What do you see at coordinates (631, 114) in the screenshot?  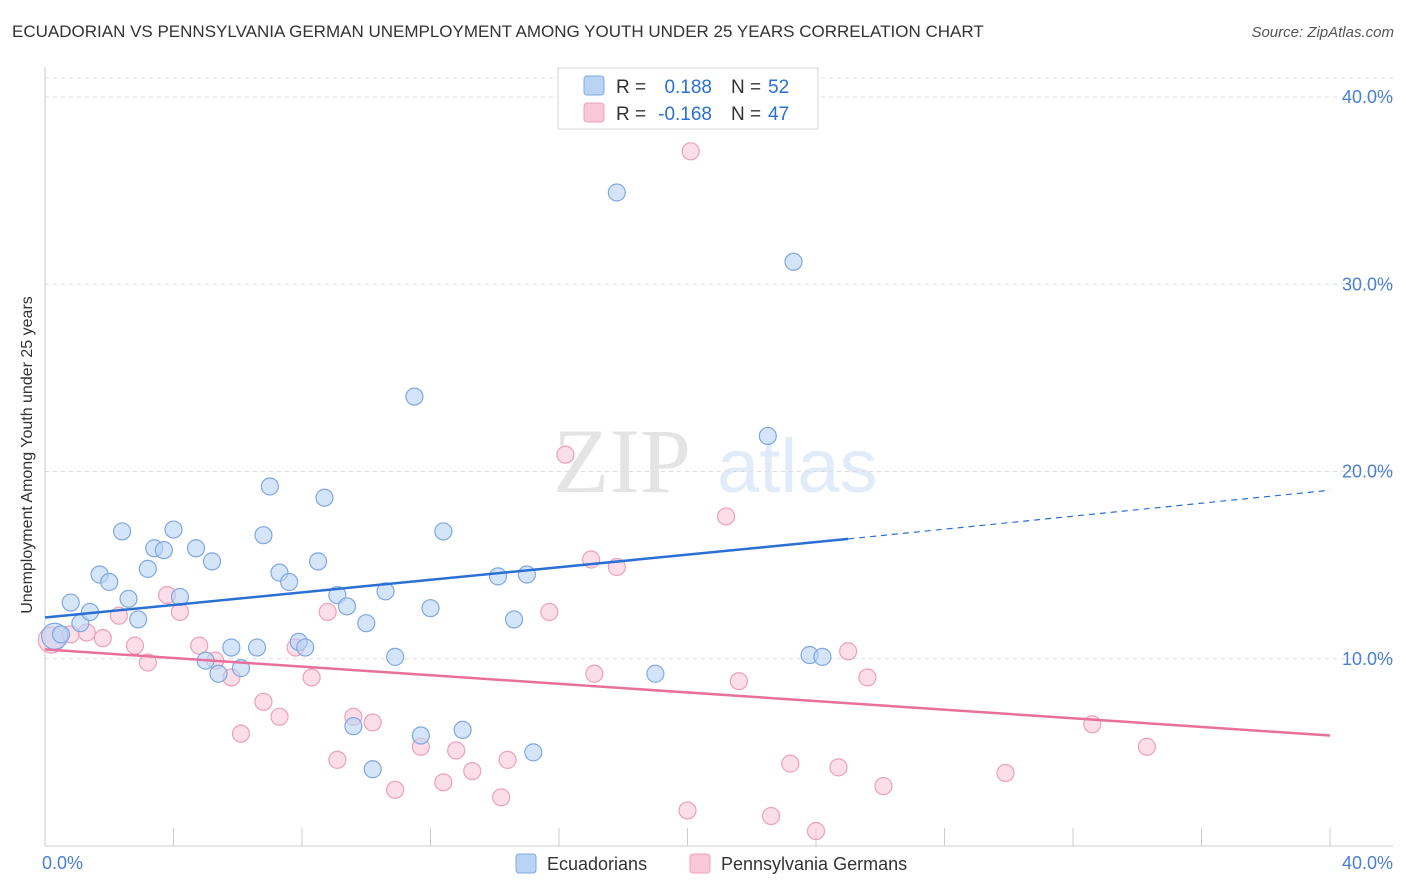 I see `legend-r-label-2: R =` at bounding box center [631, 114].